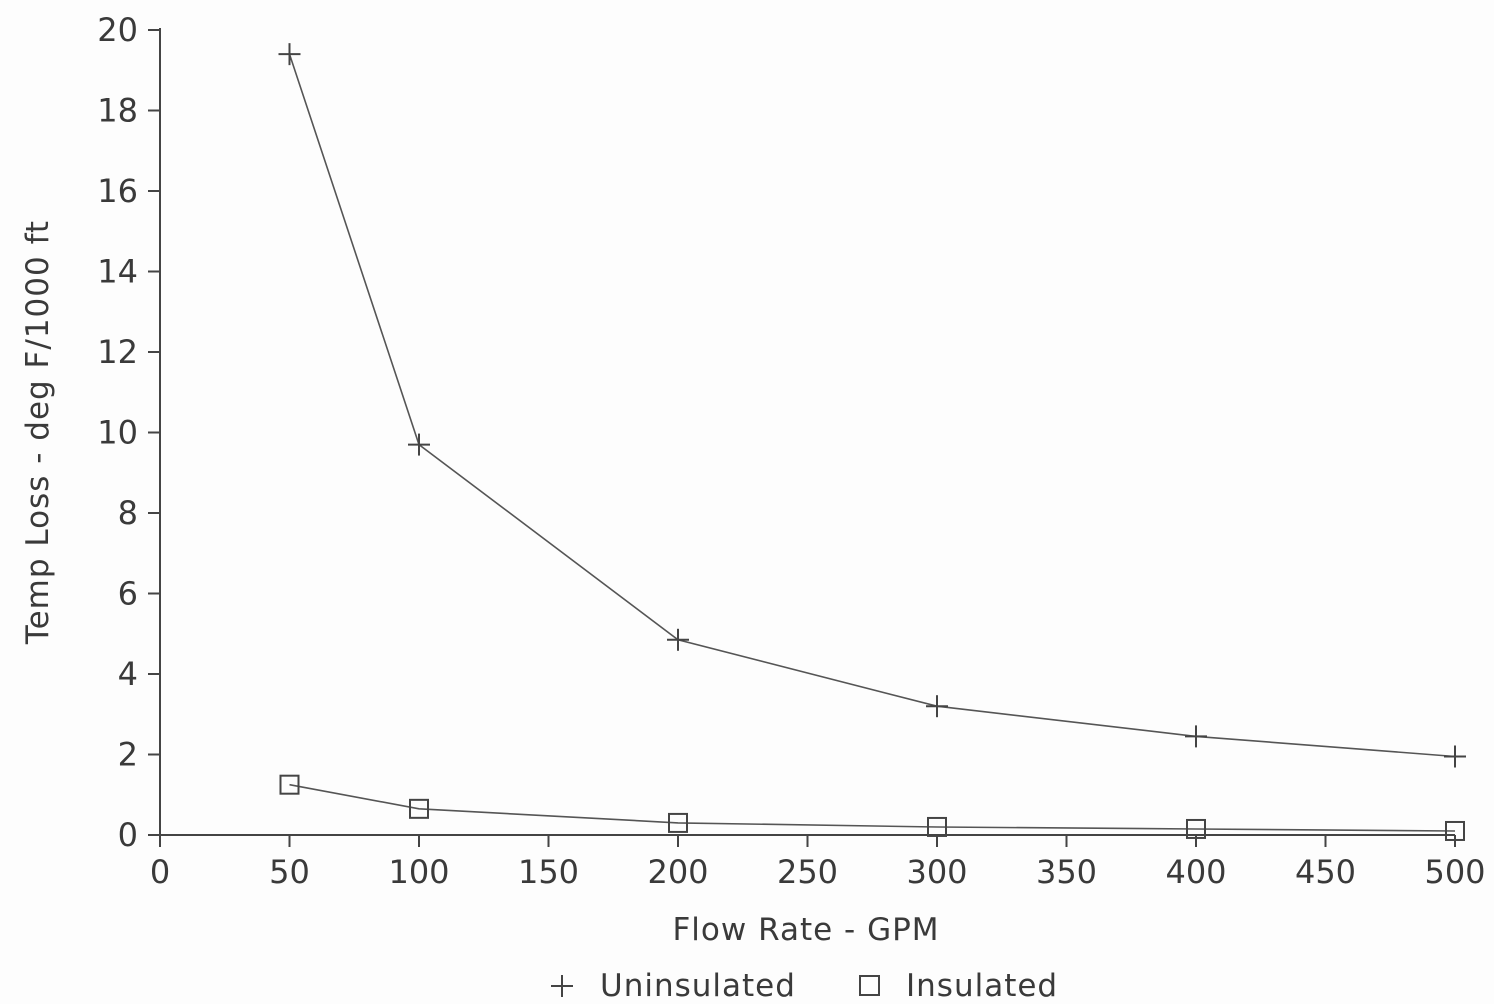 The image size is (1494, 1008). I want to click on y-tick-label: 4, so click(128, 674).